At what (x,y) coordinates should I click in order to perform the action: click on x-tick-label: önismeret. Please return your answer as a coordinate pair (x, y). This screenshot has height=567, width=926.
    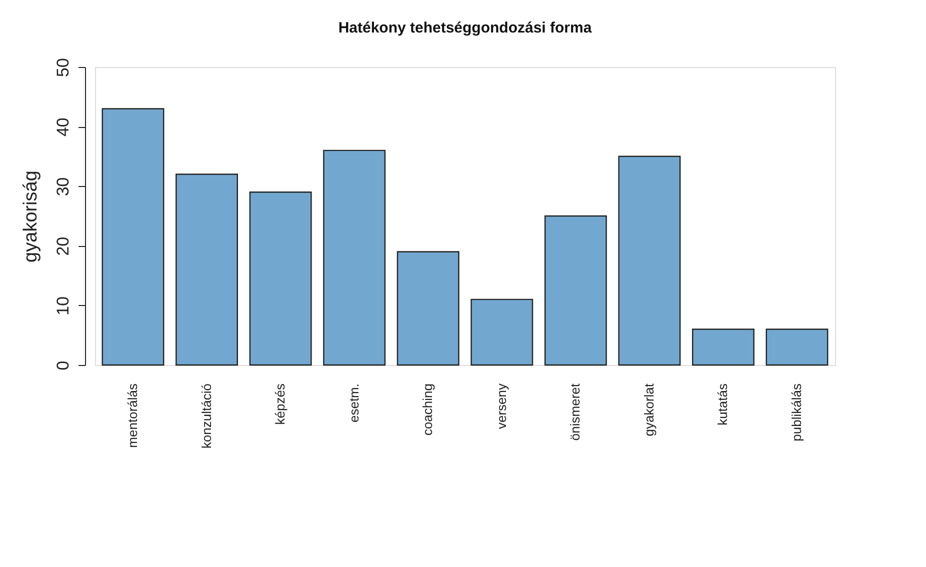
    Looking at the image, I should click on (575, 412).